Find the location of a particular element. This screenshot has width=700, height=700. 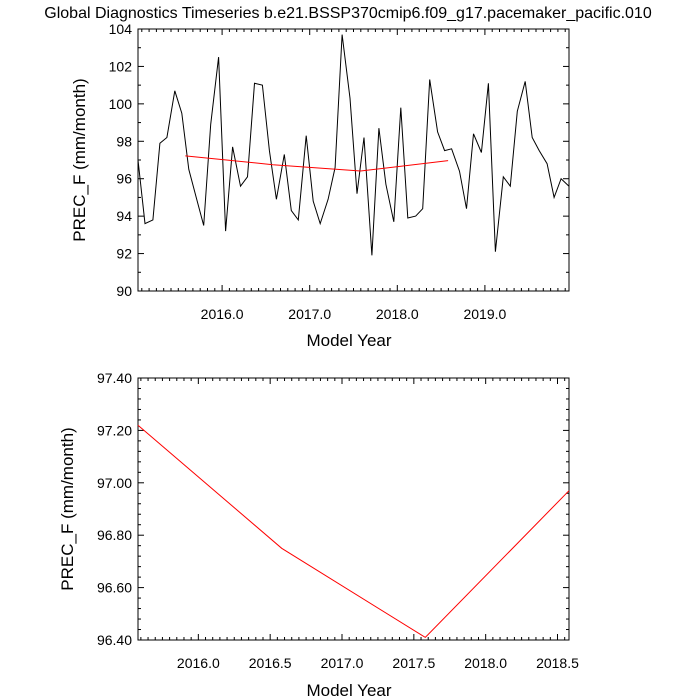

x-tick-label: 2019.0 is located at coordinates (484, 314).